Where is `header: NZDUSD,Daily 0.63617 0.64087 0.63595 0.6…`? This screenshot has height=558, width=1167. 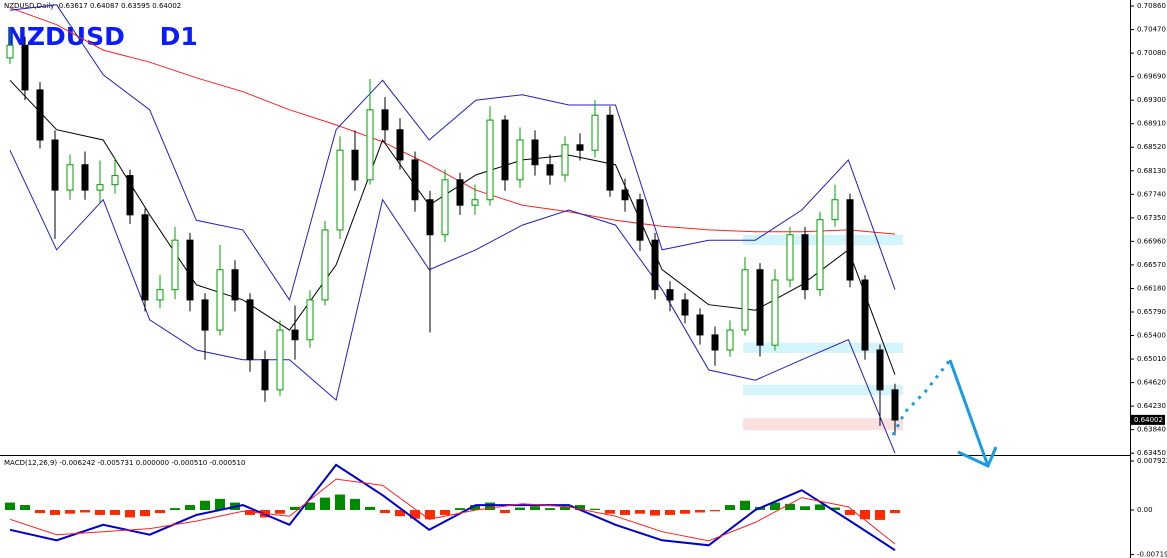 header: NZDUSD,Daily 0.63617 0.64087 0.63595 0.6… is located at coordinates (92, 6).